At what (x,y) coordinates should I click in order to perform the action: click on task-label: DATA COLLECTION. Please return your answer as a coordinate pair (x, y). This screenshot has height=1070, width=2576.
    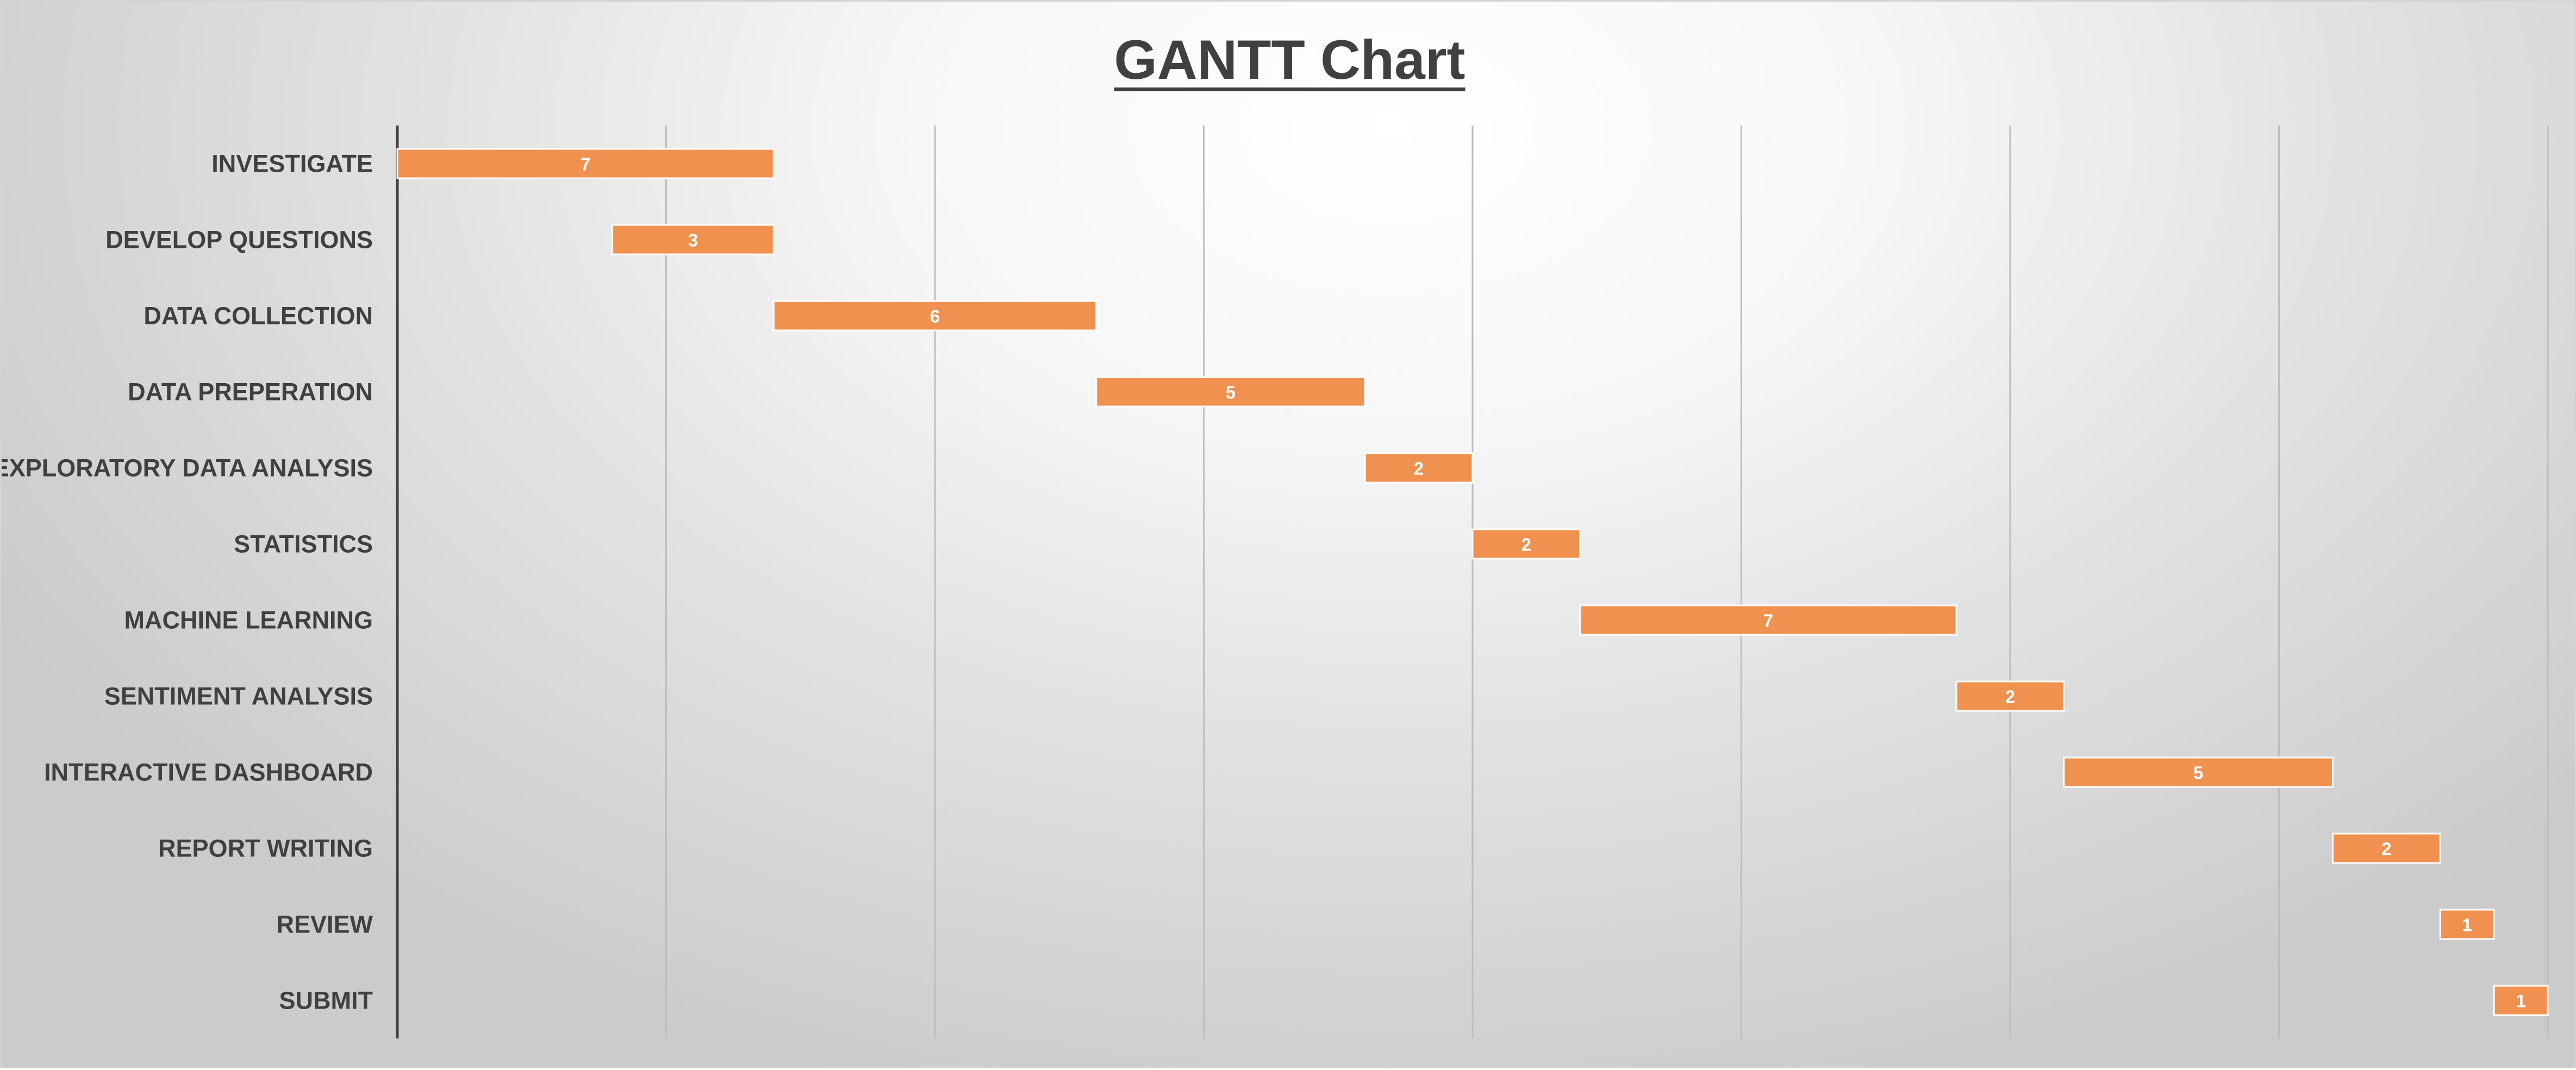
    Looking at the image, I should click on (258, 316).